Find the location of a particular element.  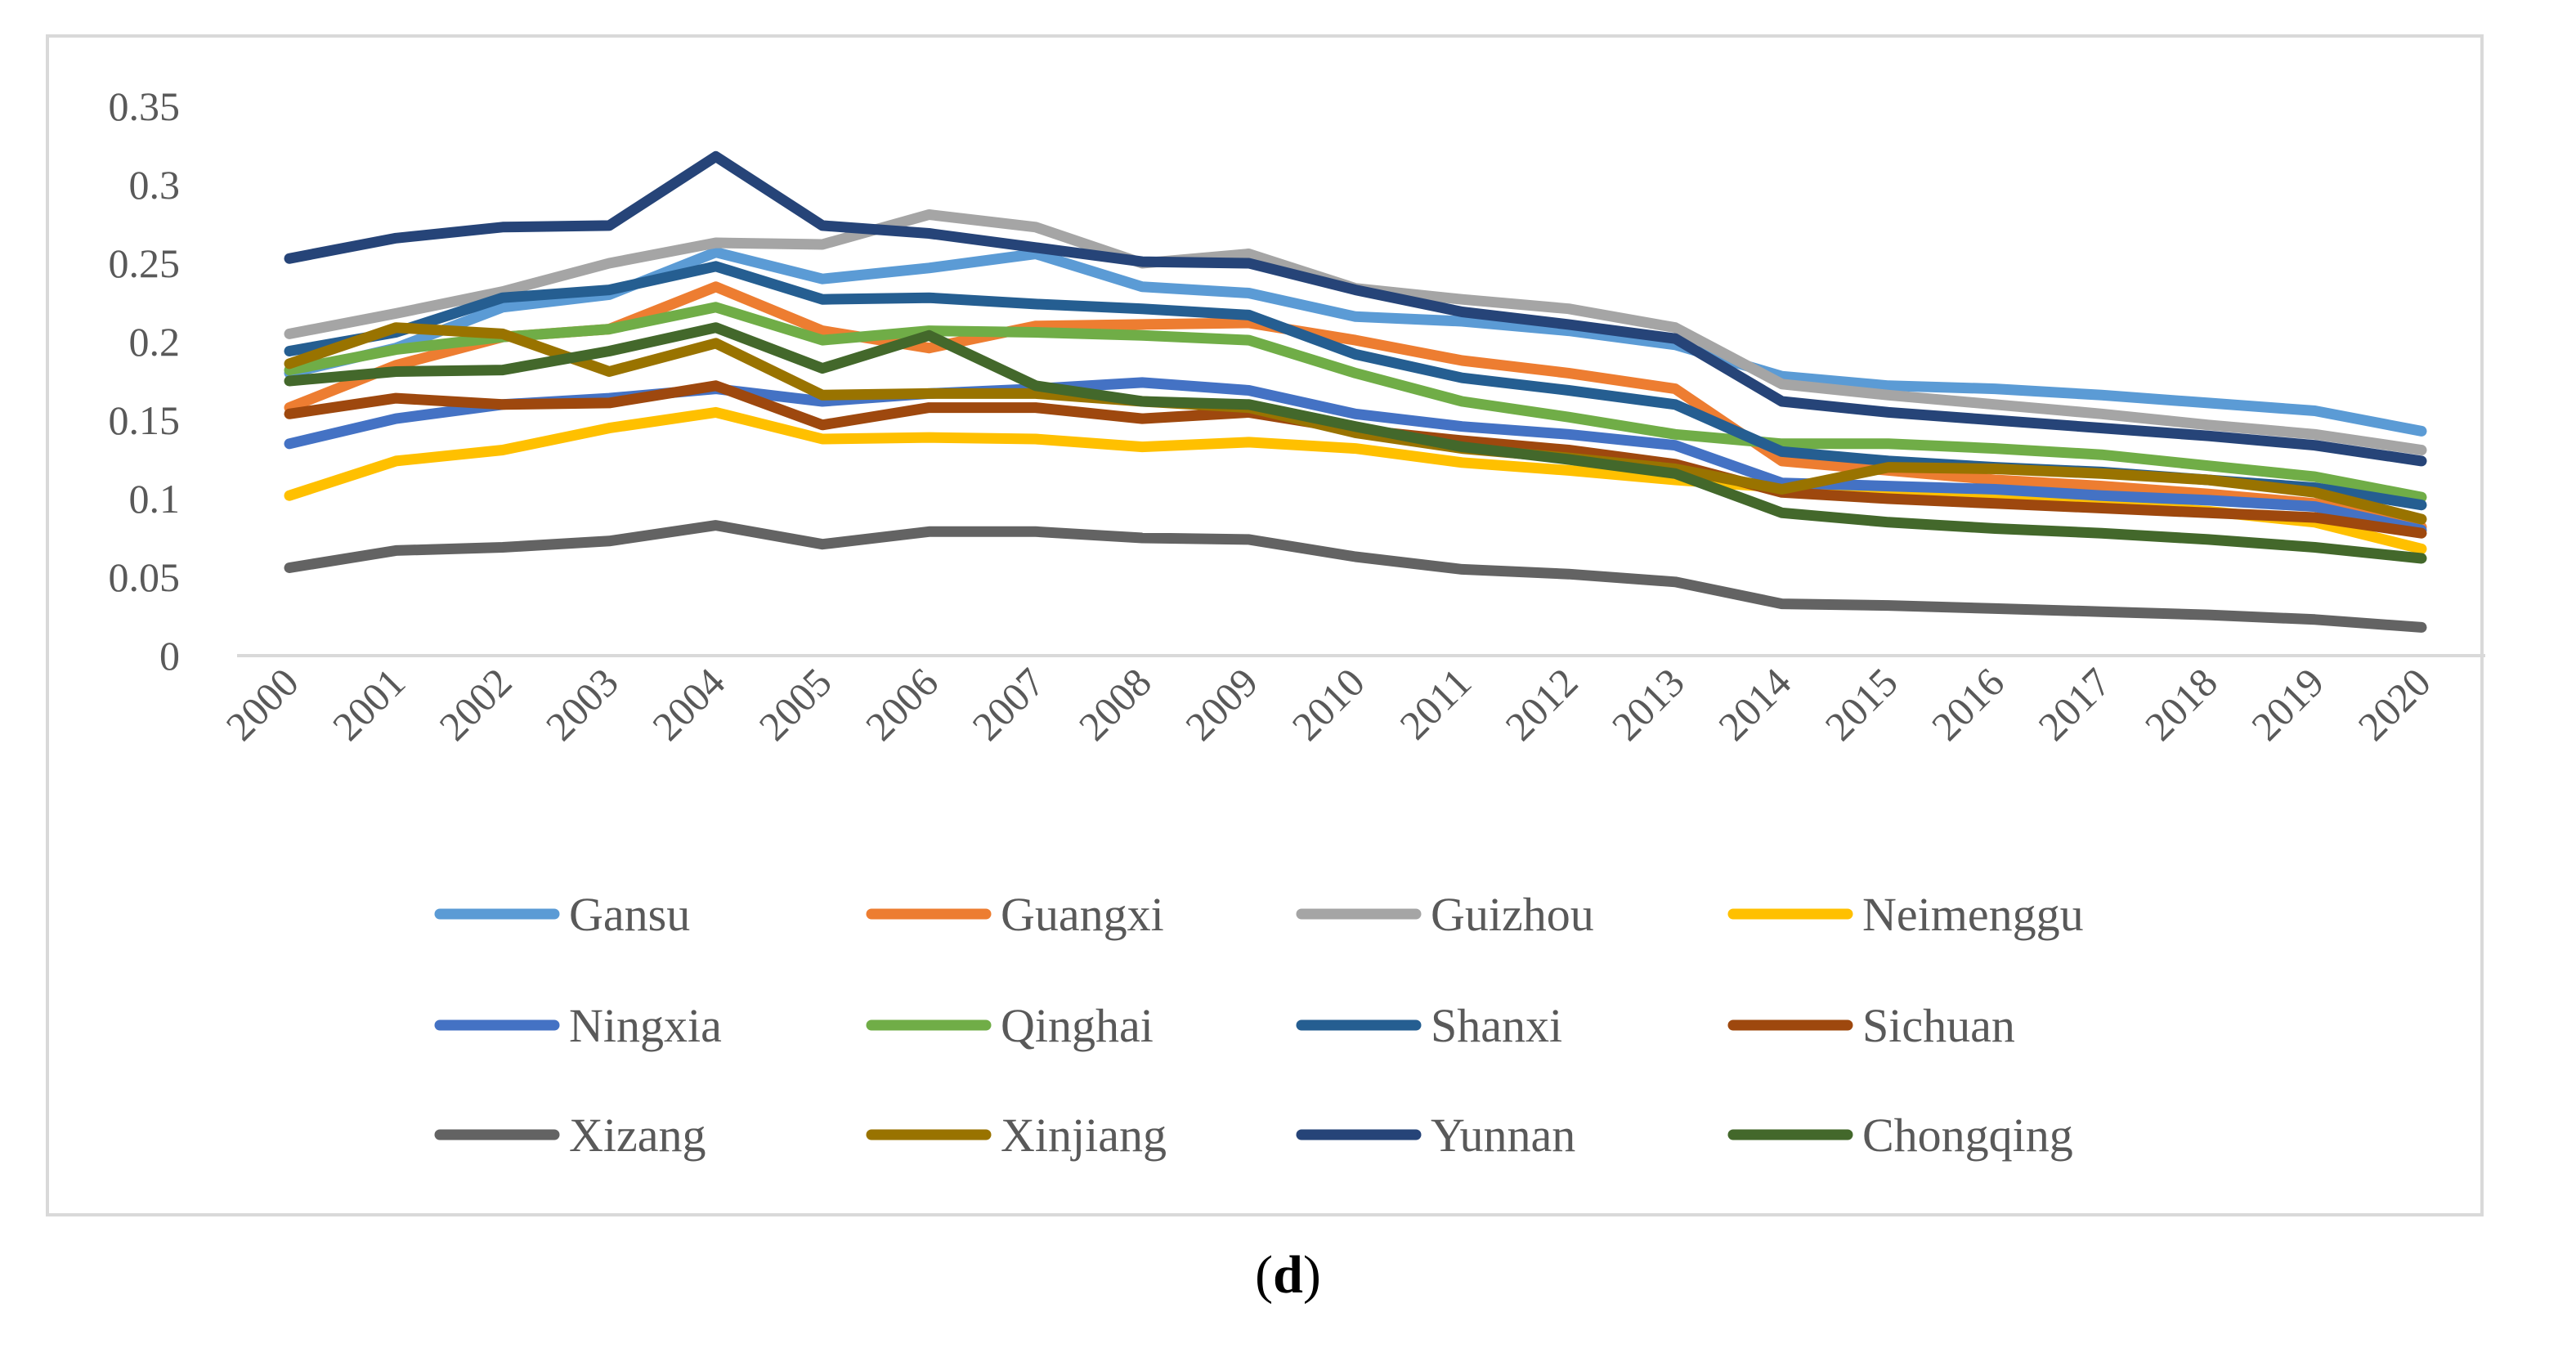

caption-open: ( is located at coordinates (1265, 1275).